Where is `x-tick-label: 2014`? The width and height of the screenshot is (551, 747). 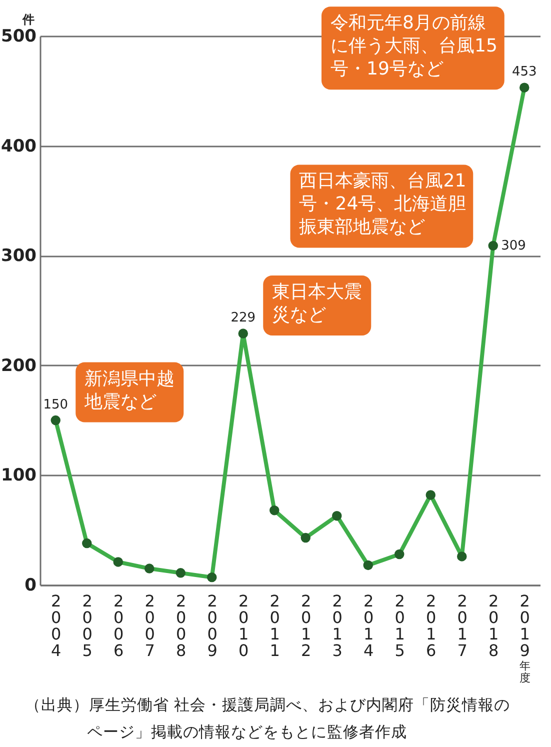 x-tick-label: 2014 is located at coordinates (369, 626).